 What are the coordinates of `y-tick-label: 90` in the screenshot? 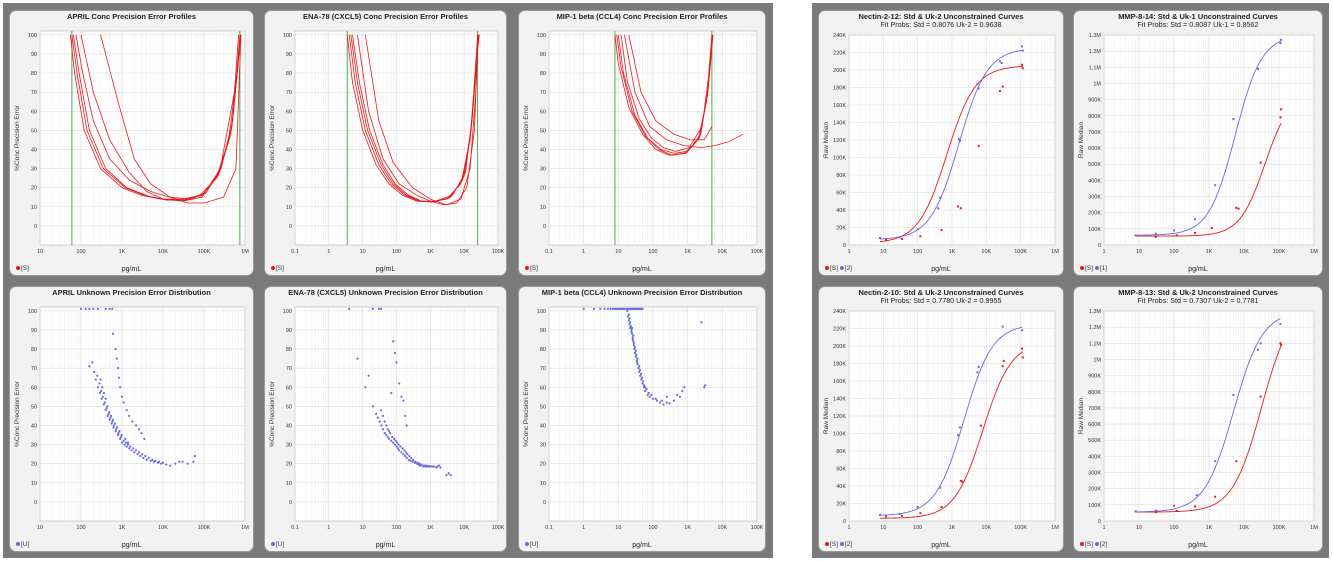 It's located at (289, 331).